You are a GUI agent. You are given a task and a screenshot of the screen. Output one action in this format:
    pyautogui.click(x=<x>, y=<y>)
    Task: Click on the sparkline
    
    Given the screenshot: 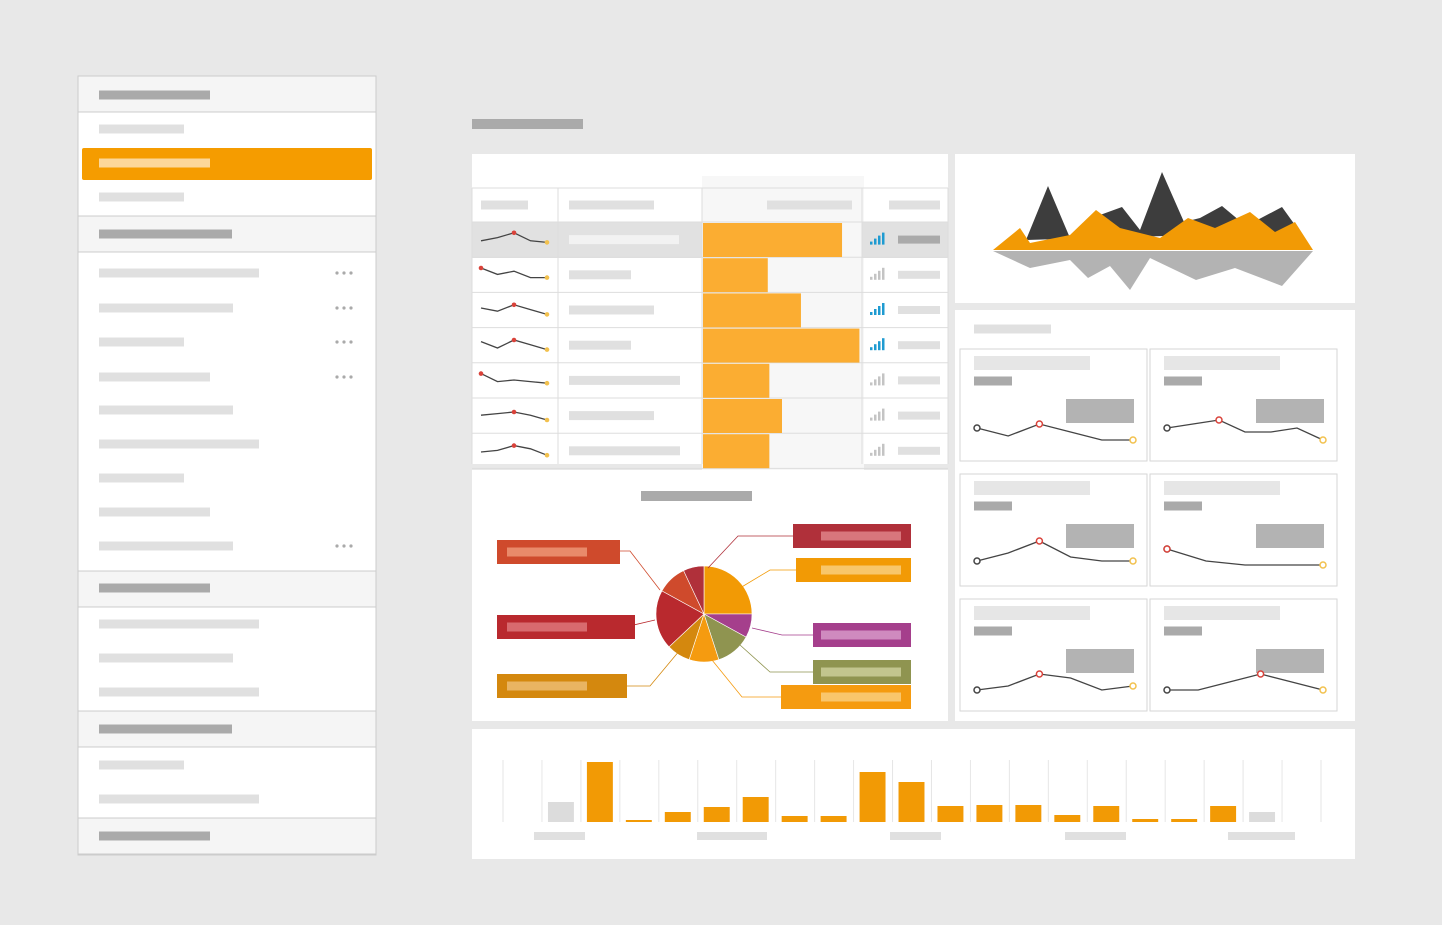 What is the action you would take?
    pyautogui.click(x=513, y=273)
    